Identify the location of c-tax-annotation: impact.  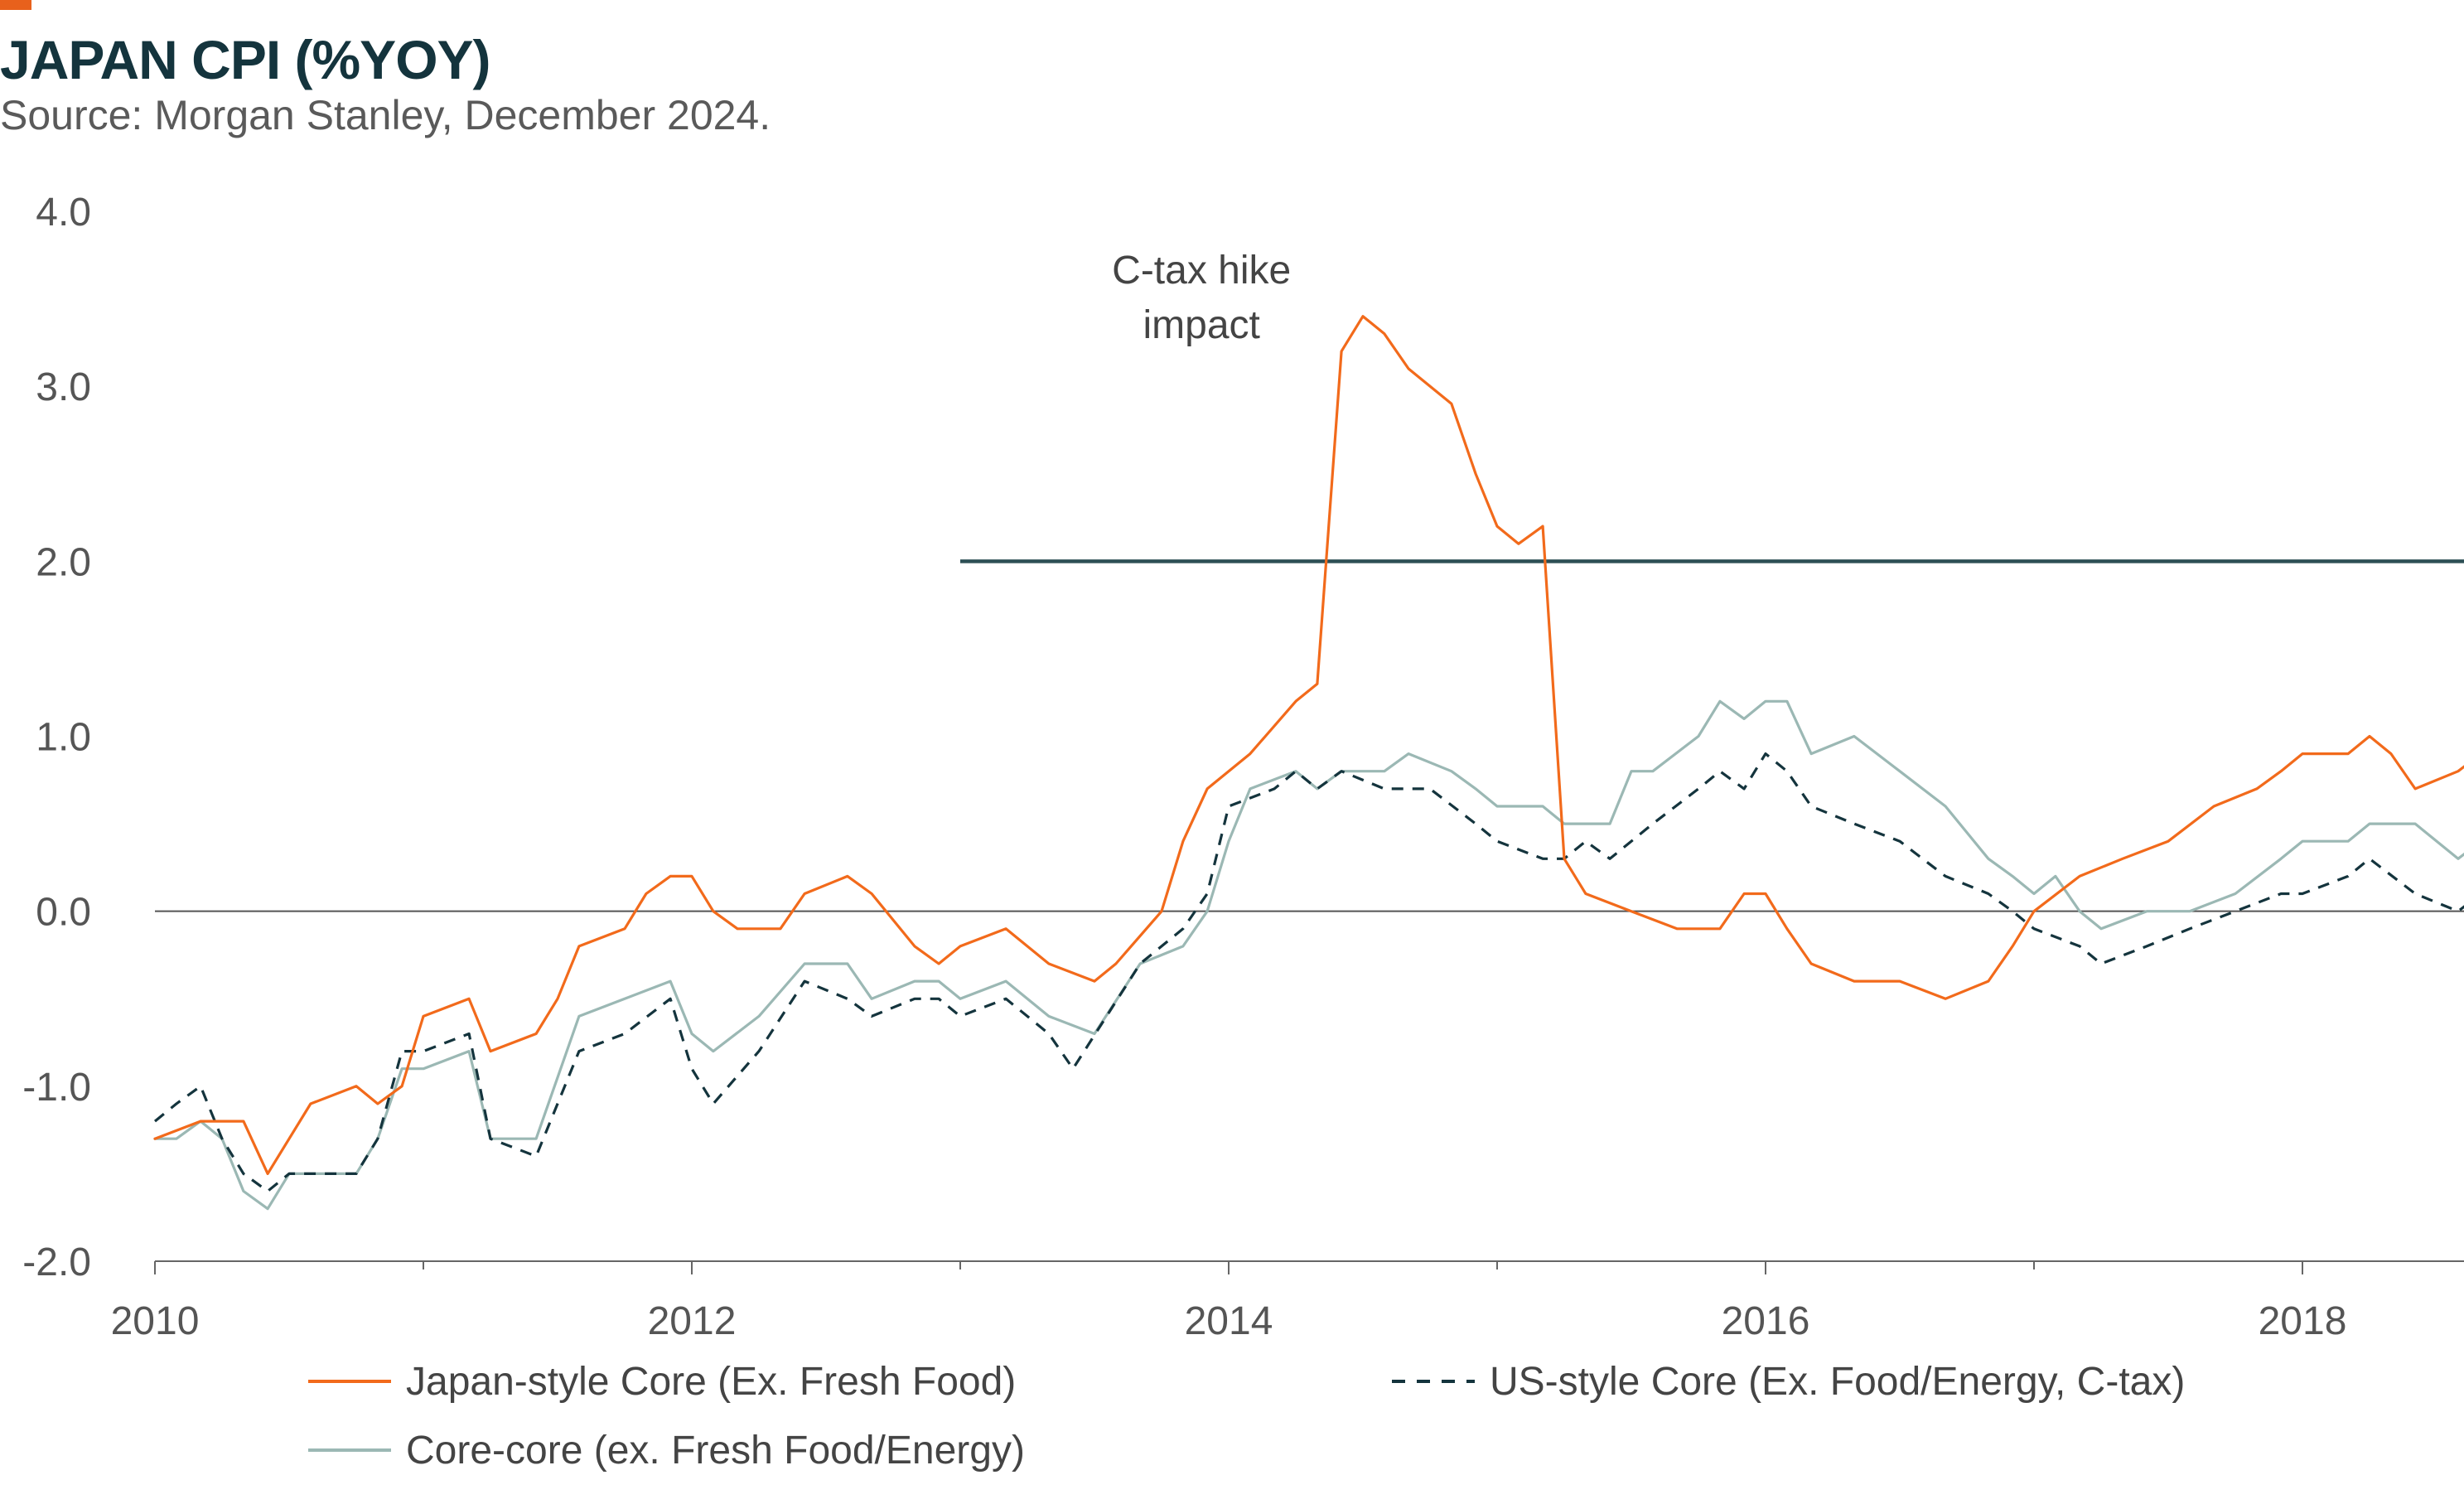
(1201, 325).